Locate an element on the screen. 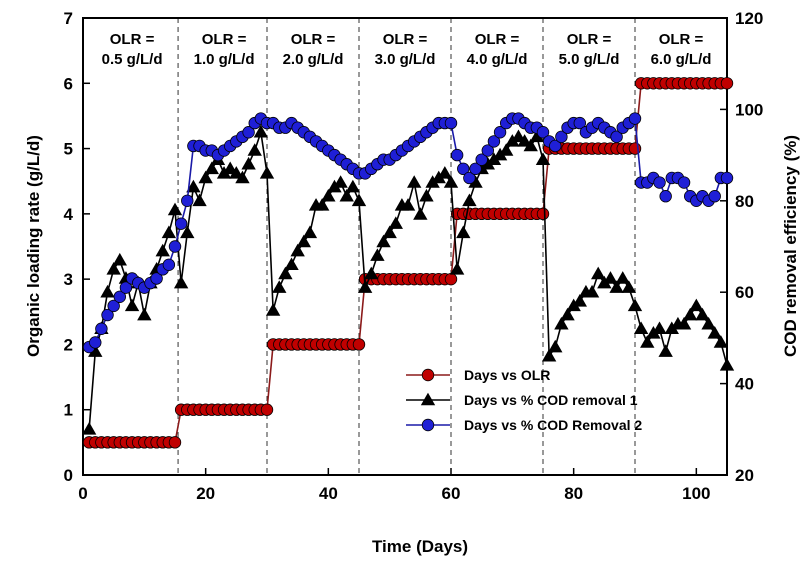 The image size is (806, 568). phase-label-line2-3: 2.0 g/L/d is located at coordinates (313, 59).